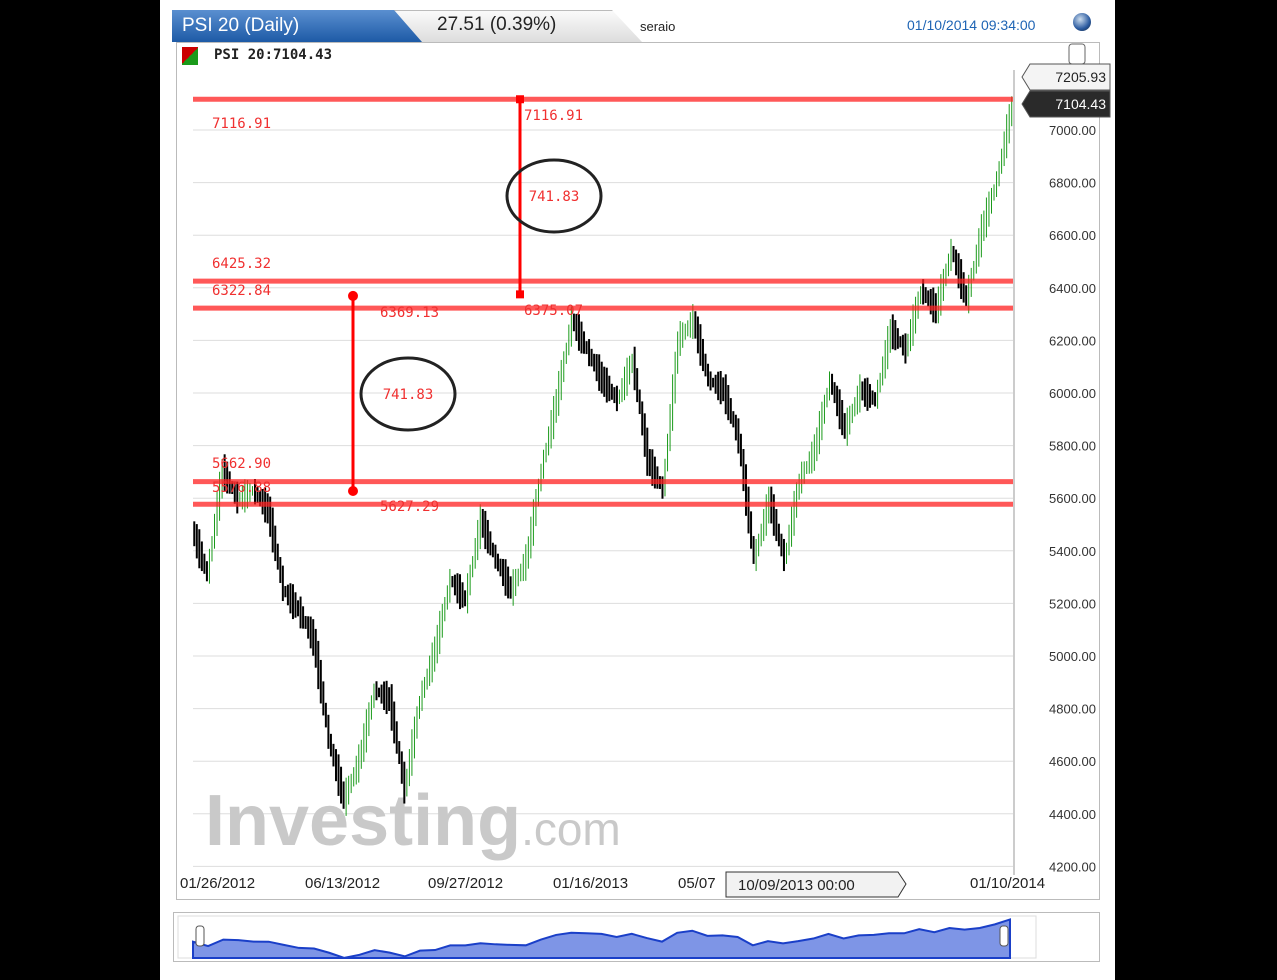 Image resolution: width=1277 pixels, height=980 pixels. Describe the element at coordinates (497, 24) in the screenshot. I see `price-change: 27.51 (0.39%)` at that location.